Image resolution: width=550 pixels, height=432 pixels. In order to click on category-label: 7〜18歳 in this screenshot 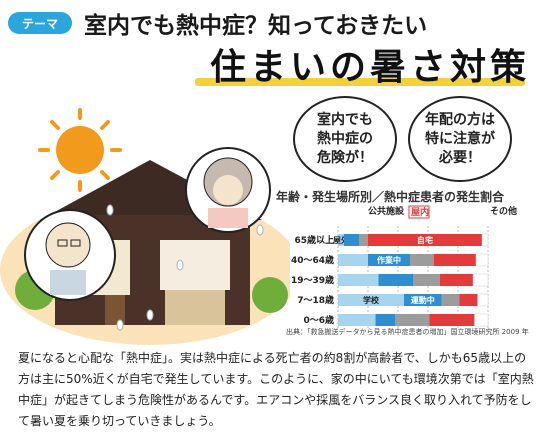, I will do `click(315, 300)`.